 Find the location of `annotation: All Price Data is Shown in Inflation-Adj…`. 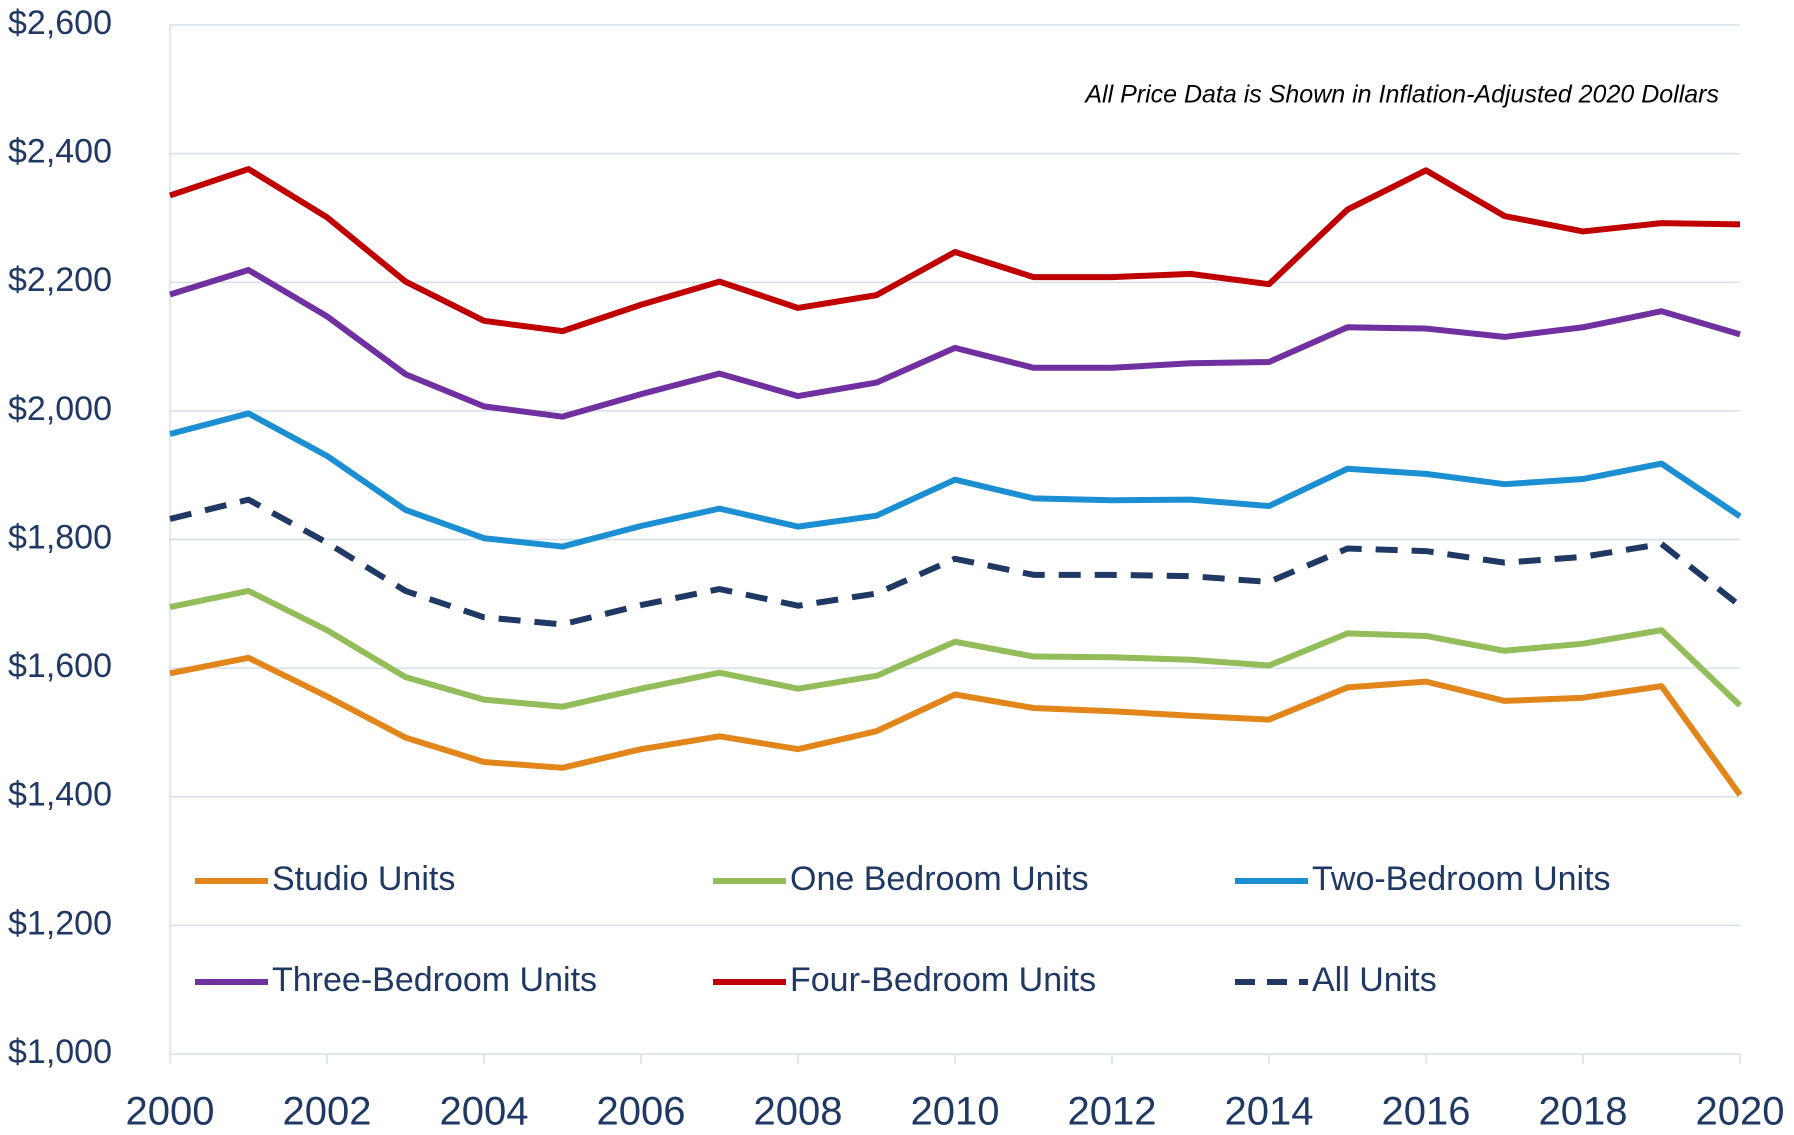

annotation: All Price Data is Shown in Inflation-Adj… is located at coordinates (1401, 95).